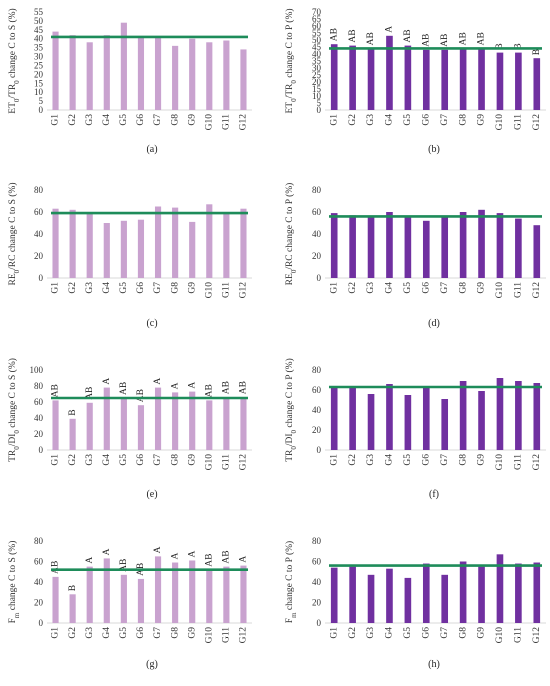 The height and width of the screenshot is (686, 550). Describe the element at coordinates (226, 423) in the screenshot. I see `panel-e-bar-G11` at that location.